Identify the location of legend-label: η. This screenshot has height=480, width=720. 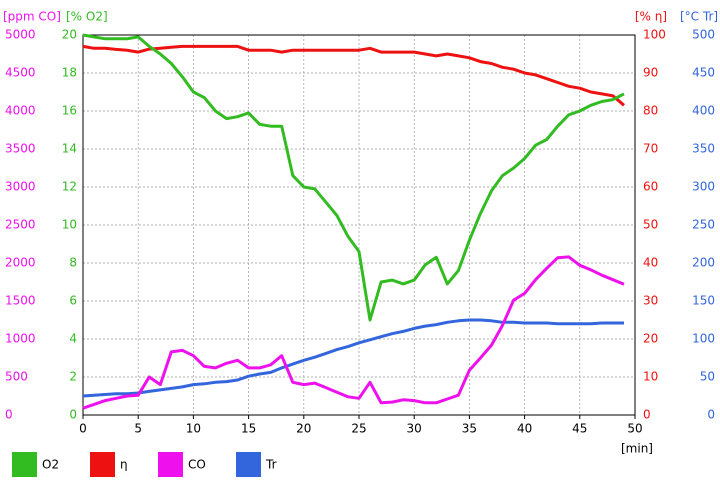
(124, 465).